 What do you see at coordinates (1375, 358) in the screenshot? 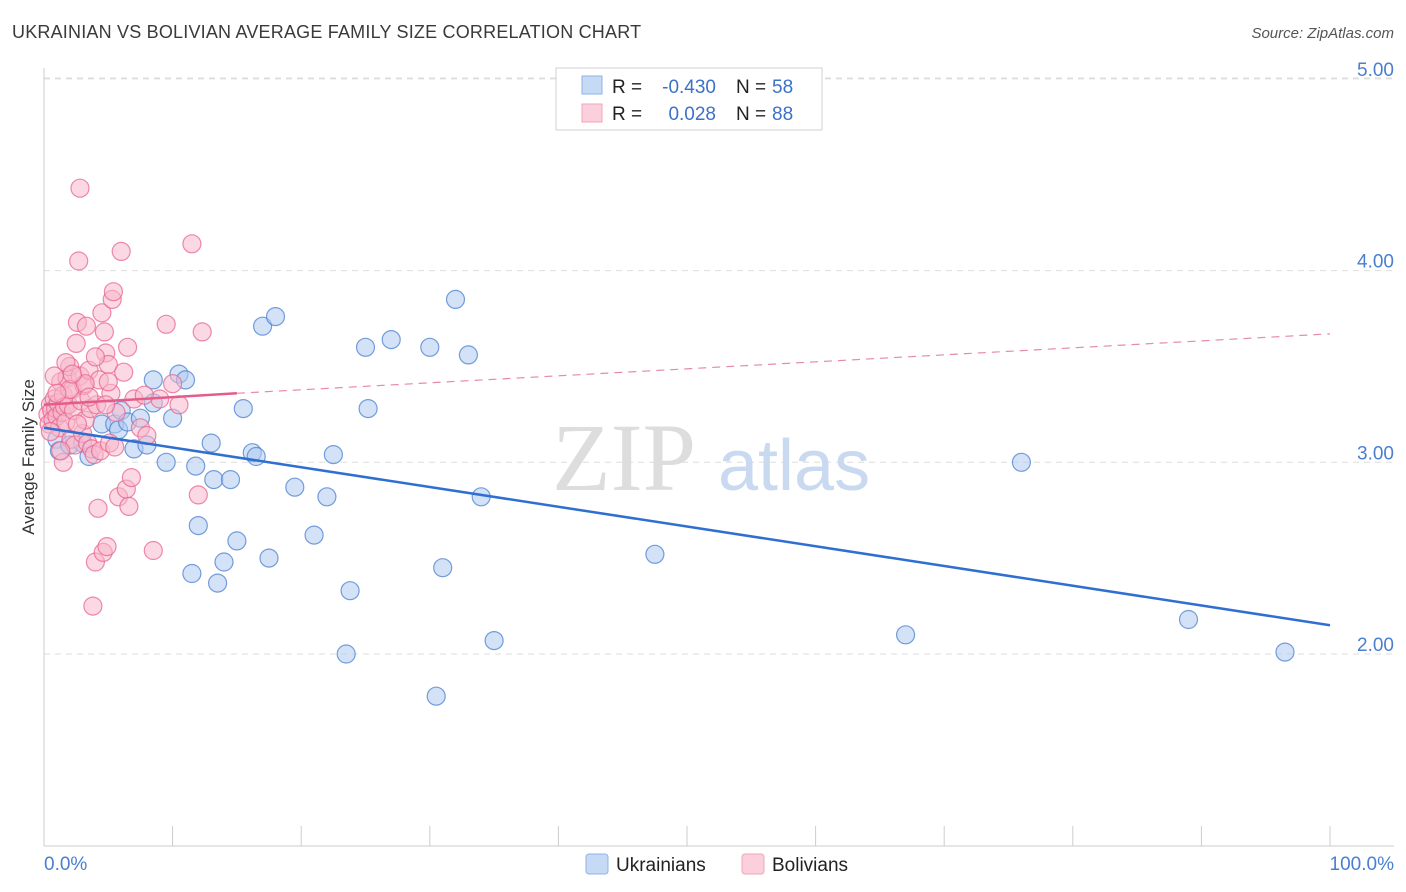
I see `y-axis-tick-labels: 2.00 3.00 4.00 5.00` at bounding box center [1375, 358].